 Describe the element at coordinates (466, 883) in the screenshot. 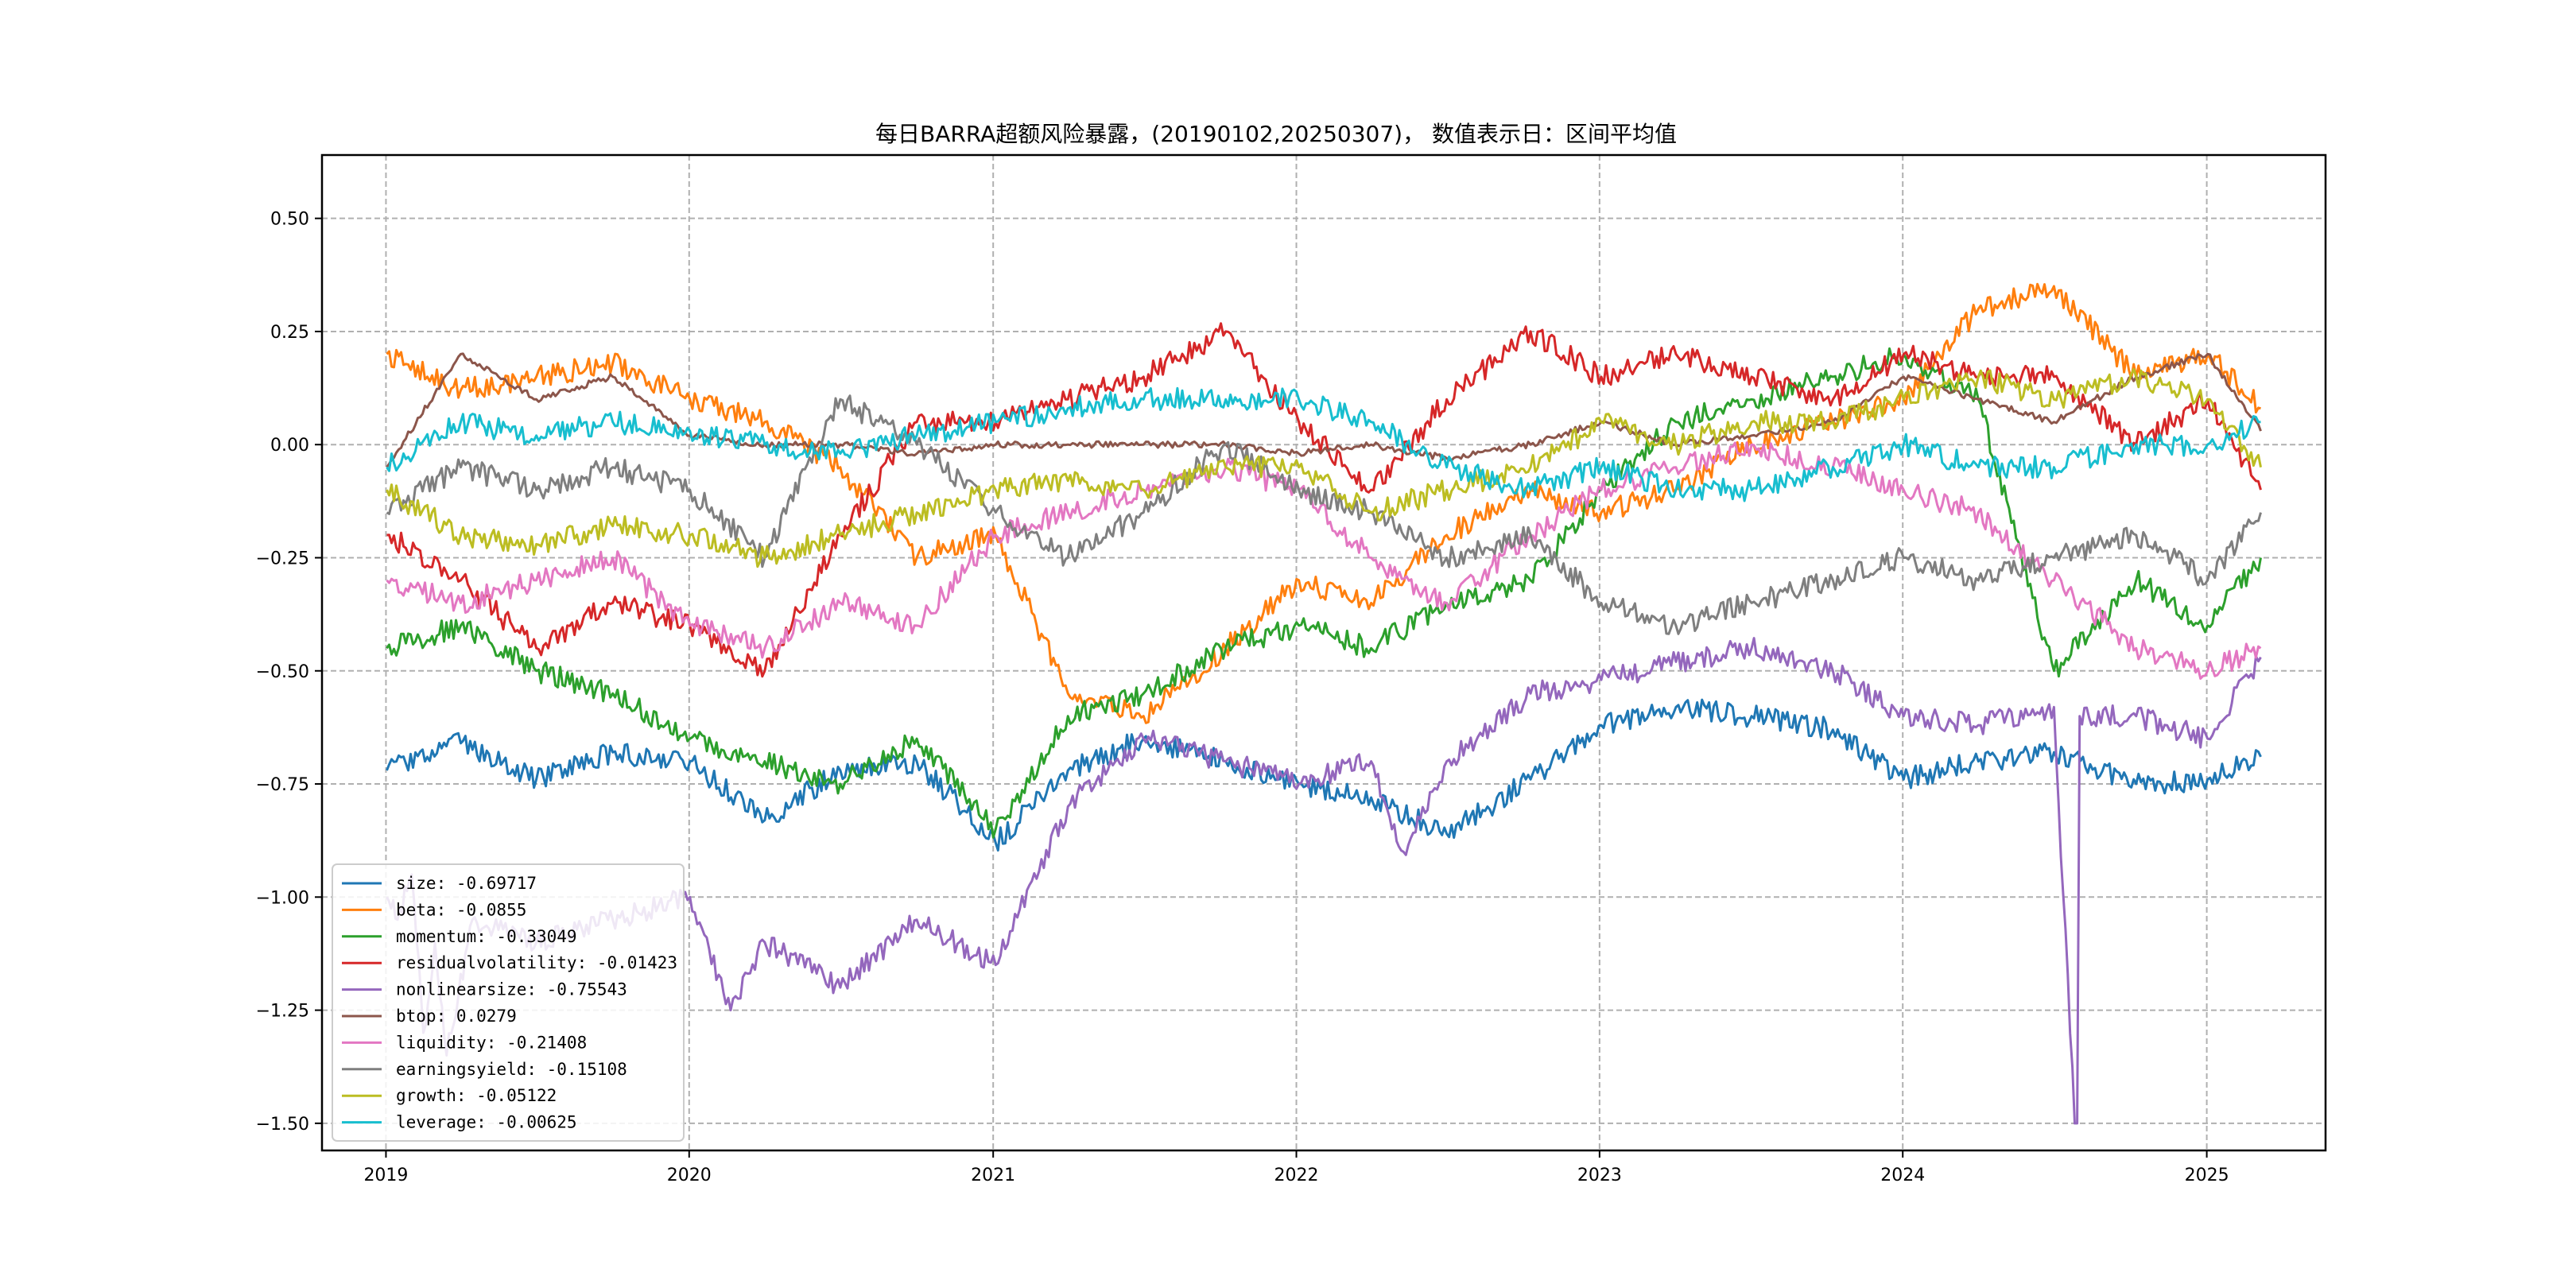

I see `legend-label: size: -0.69717` at that location.